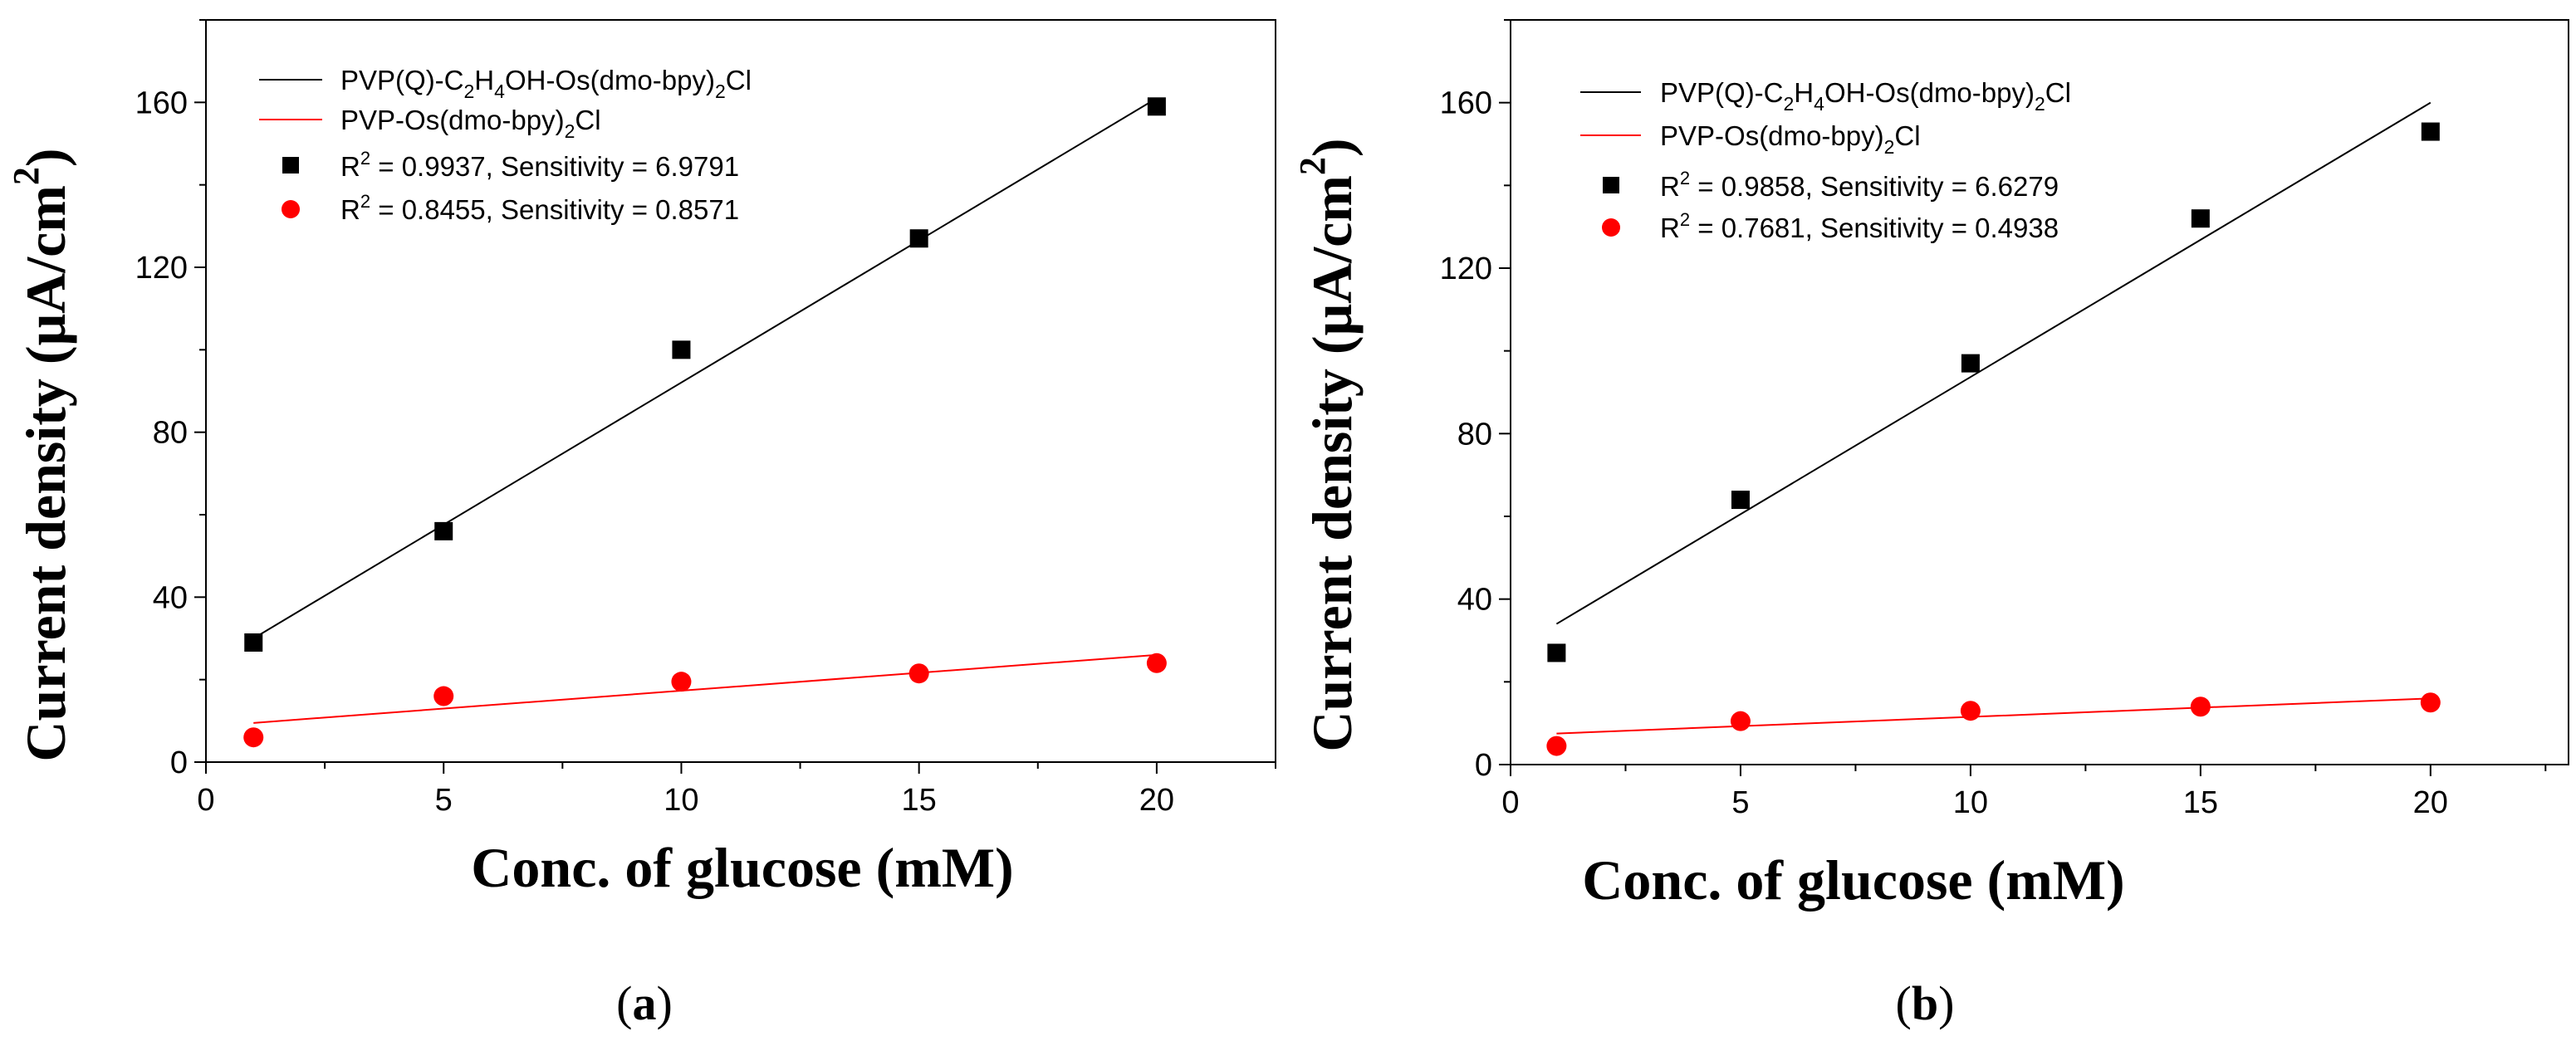  What do you see at coordinates (1611, 227) in the screenshot?
I see `legend-marker-circle-b` at bounding box center [1611, 227].